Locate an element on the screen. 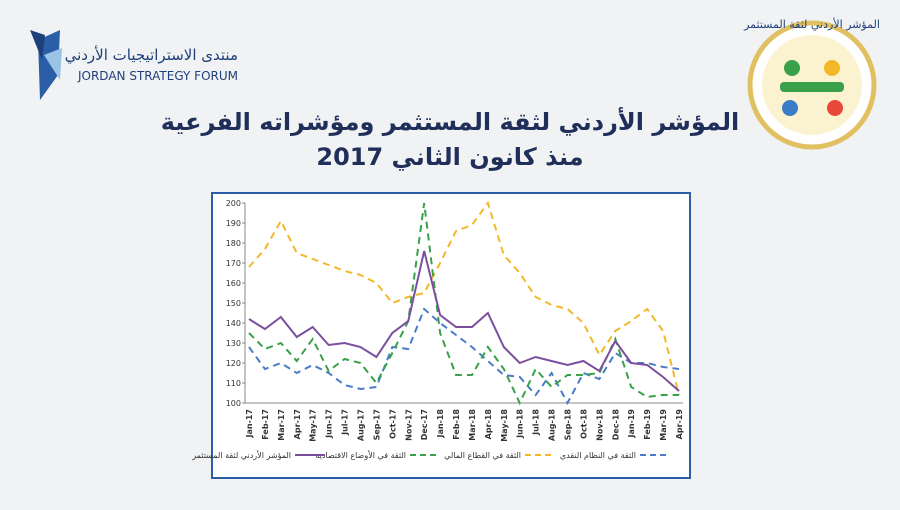  x-tick-label: Aug-17 is located at coordinates (360, 425).